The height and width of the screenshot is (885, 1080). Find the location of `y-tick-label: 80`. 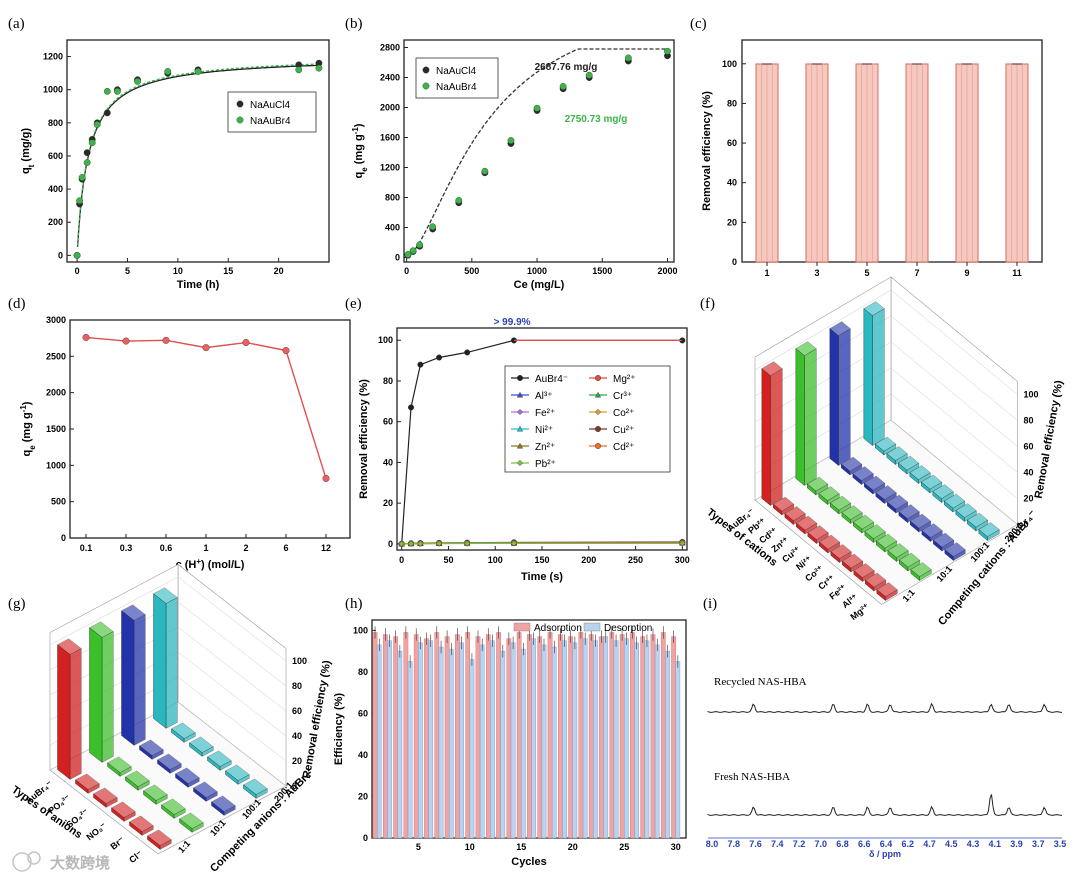

y-tick-label: 80 is located at coordinates (732, 103).